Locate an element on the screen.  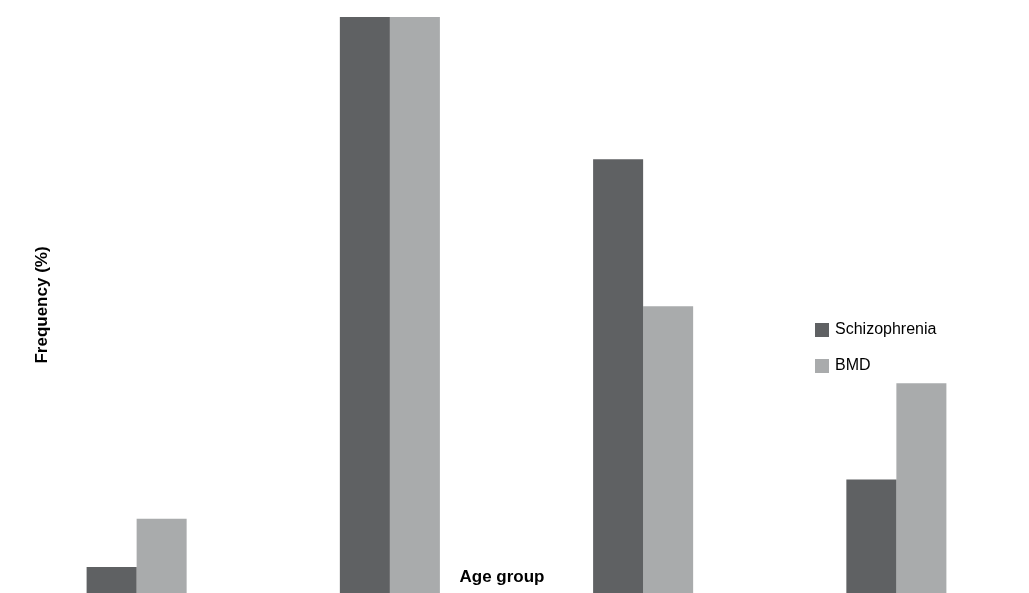
x-axis-title: Age group is located at coordinates (502, 576).